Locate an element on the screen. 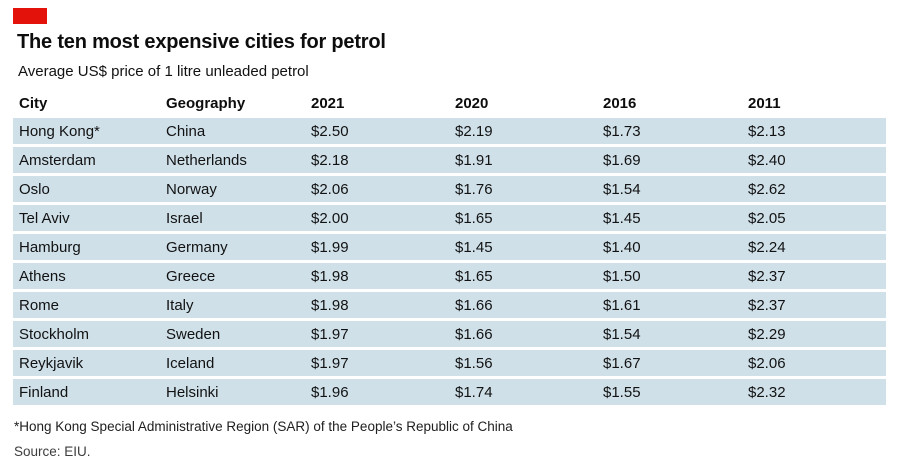 The height and width of the screenshot is (465, 897). cell-city: Hamburg is located at coordinates (50, 247).